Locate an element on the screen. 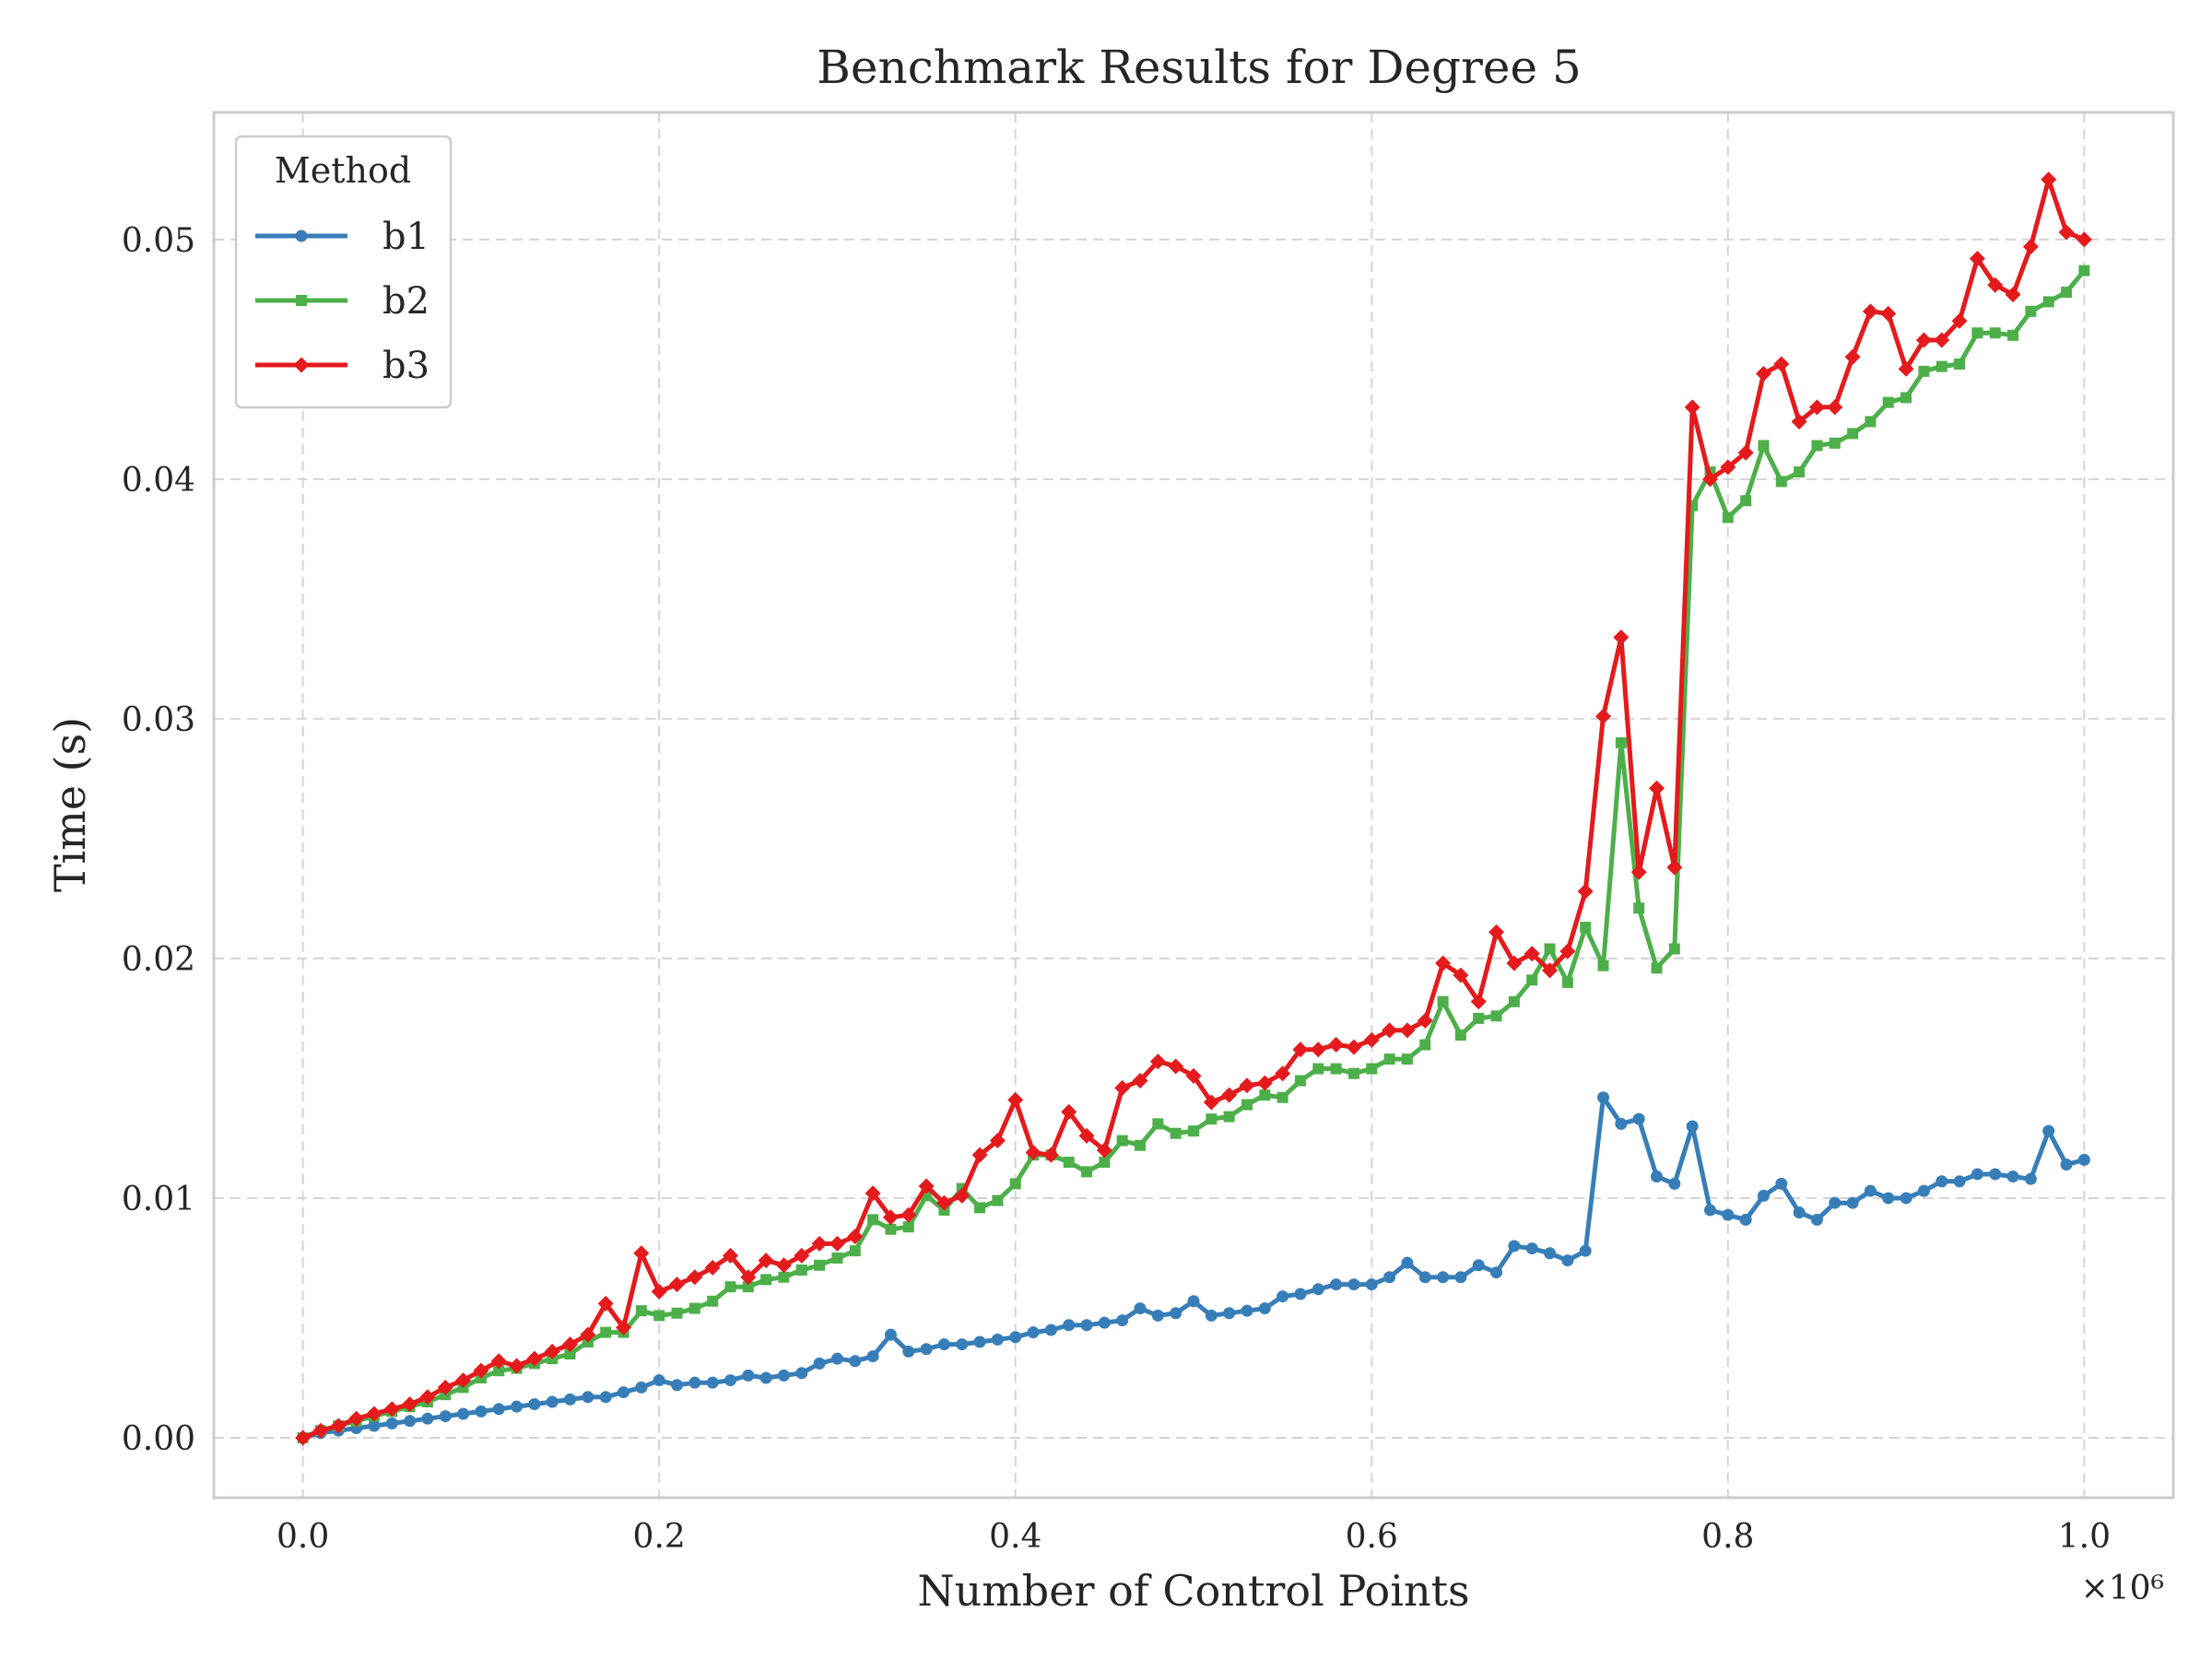  legend-box is located at coordinates (343, 272).